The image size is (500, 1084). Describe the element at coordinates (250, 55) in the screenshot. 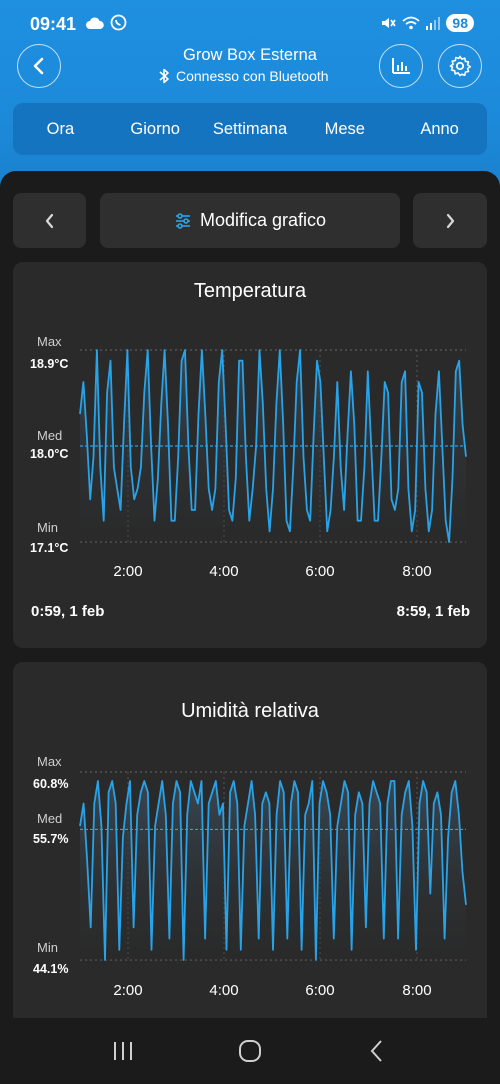

I see `device-title: Grow Box Esterna` at that location.